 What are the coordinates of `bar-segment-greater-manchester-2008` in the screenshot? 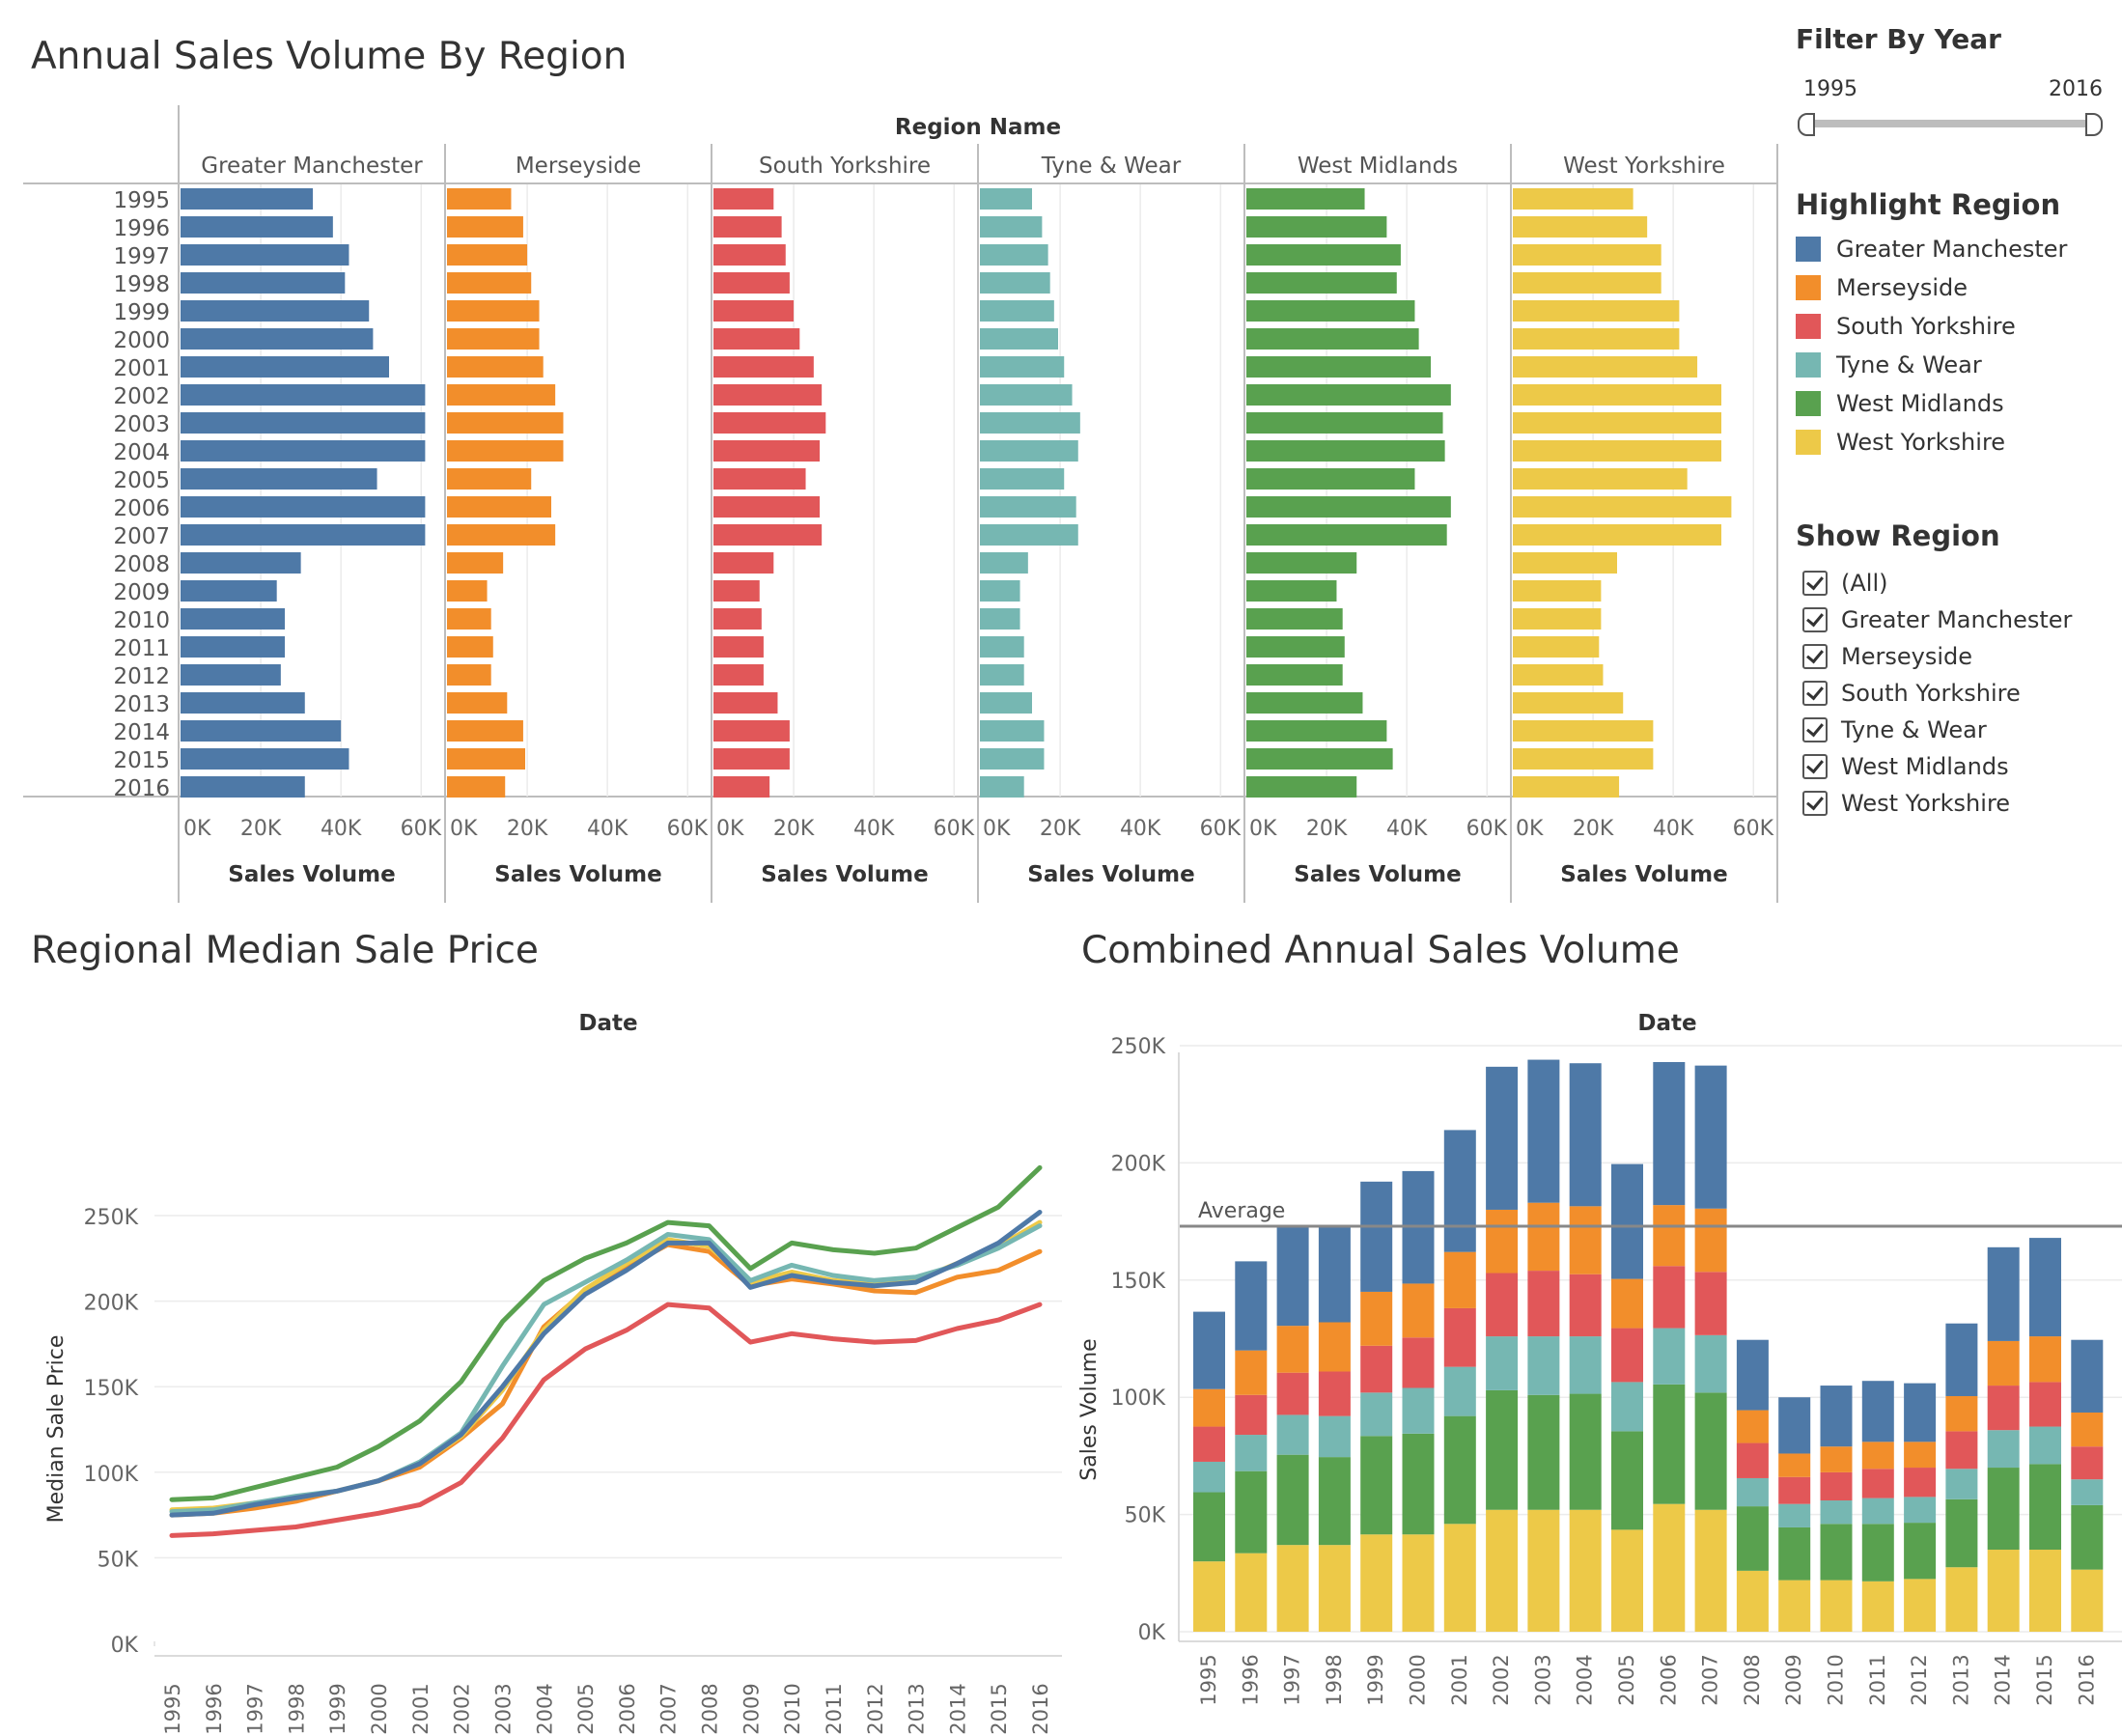 It's located at (1752, 1375).